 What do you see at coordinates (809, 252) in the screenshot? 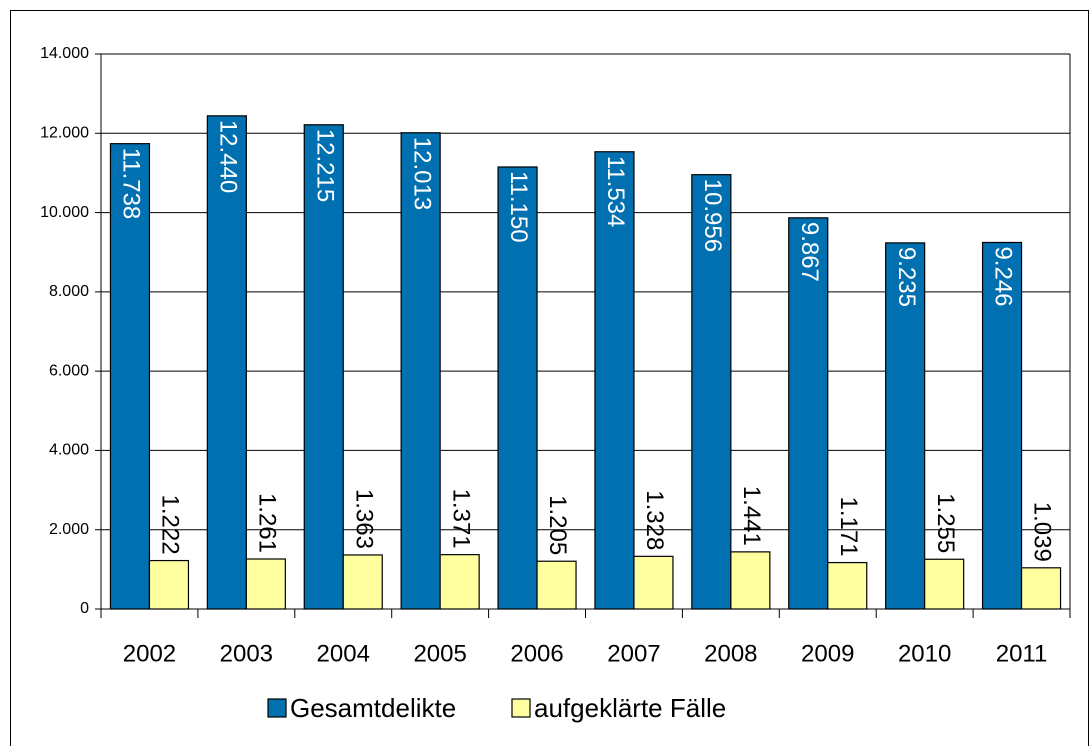
I see `value-label: 9.867` at bounding box center [809, 252].